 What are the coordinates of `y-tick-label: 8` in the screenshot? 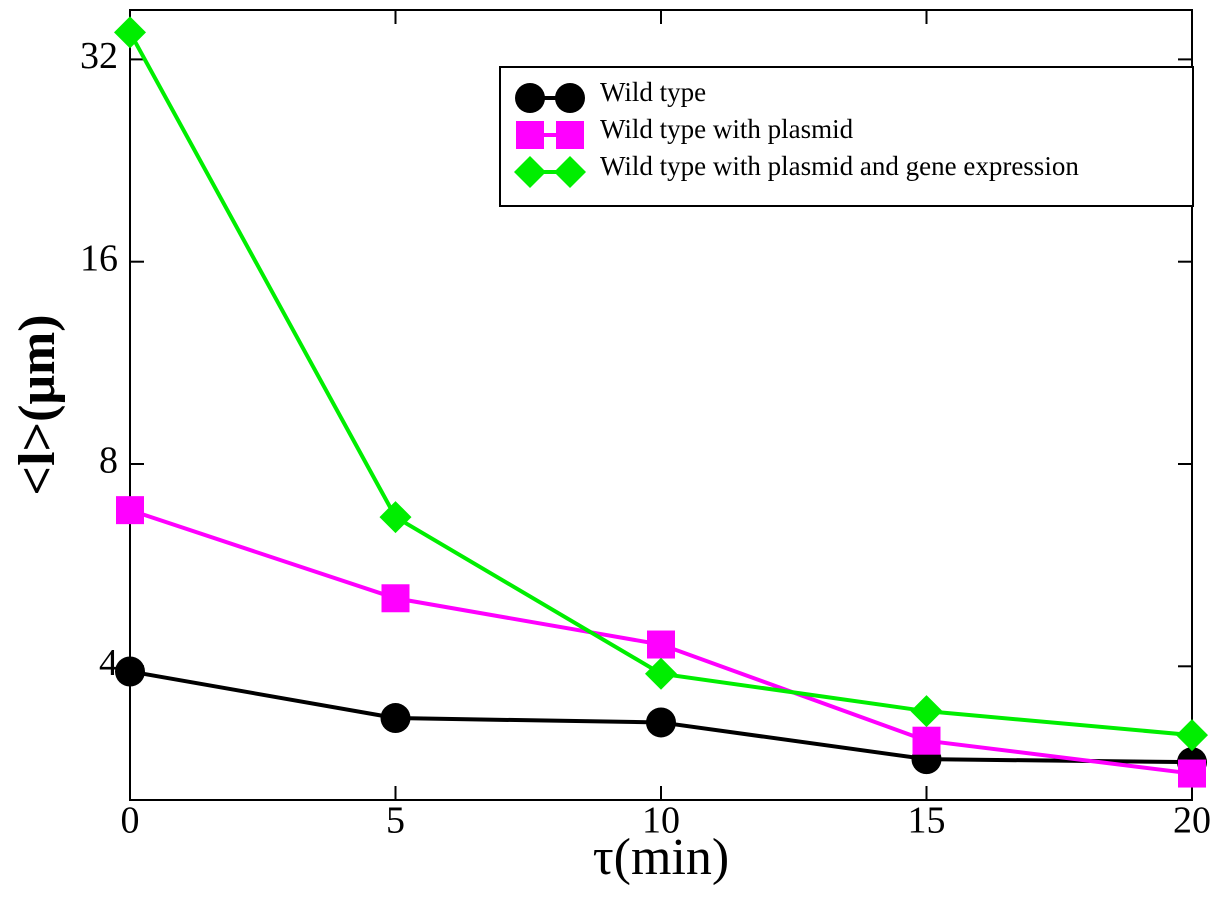 It's located at (108, 461).